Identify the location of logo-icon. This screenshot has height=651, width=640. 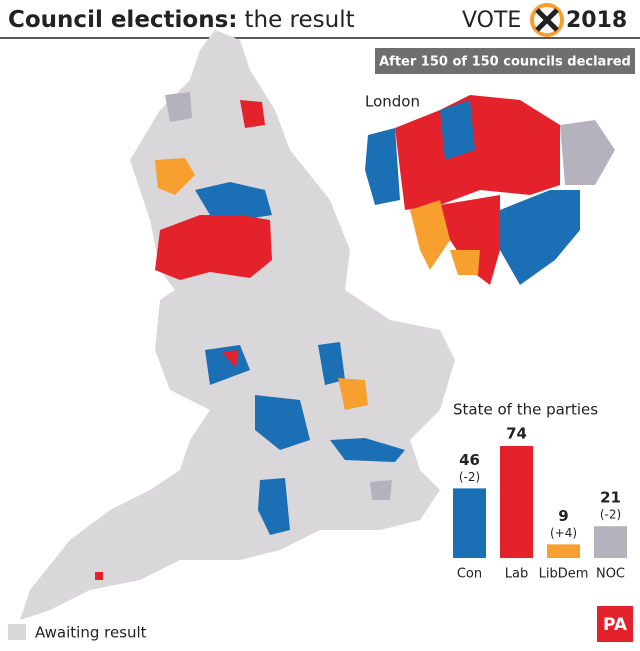
(547, 20).